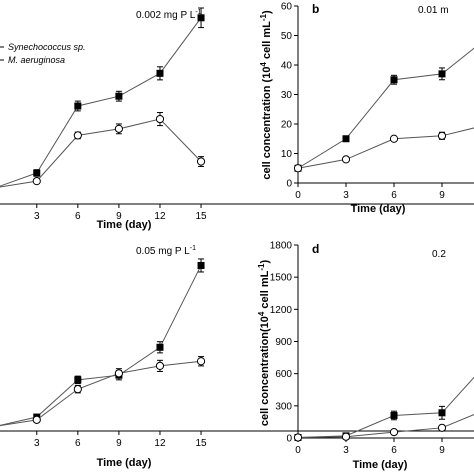 The image size is (474, 474). Describe the element at coordinates (169, 15) in the screenshot. I see `concentration-annotation: 0.002 mg P L-1` at that location.